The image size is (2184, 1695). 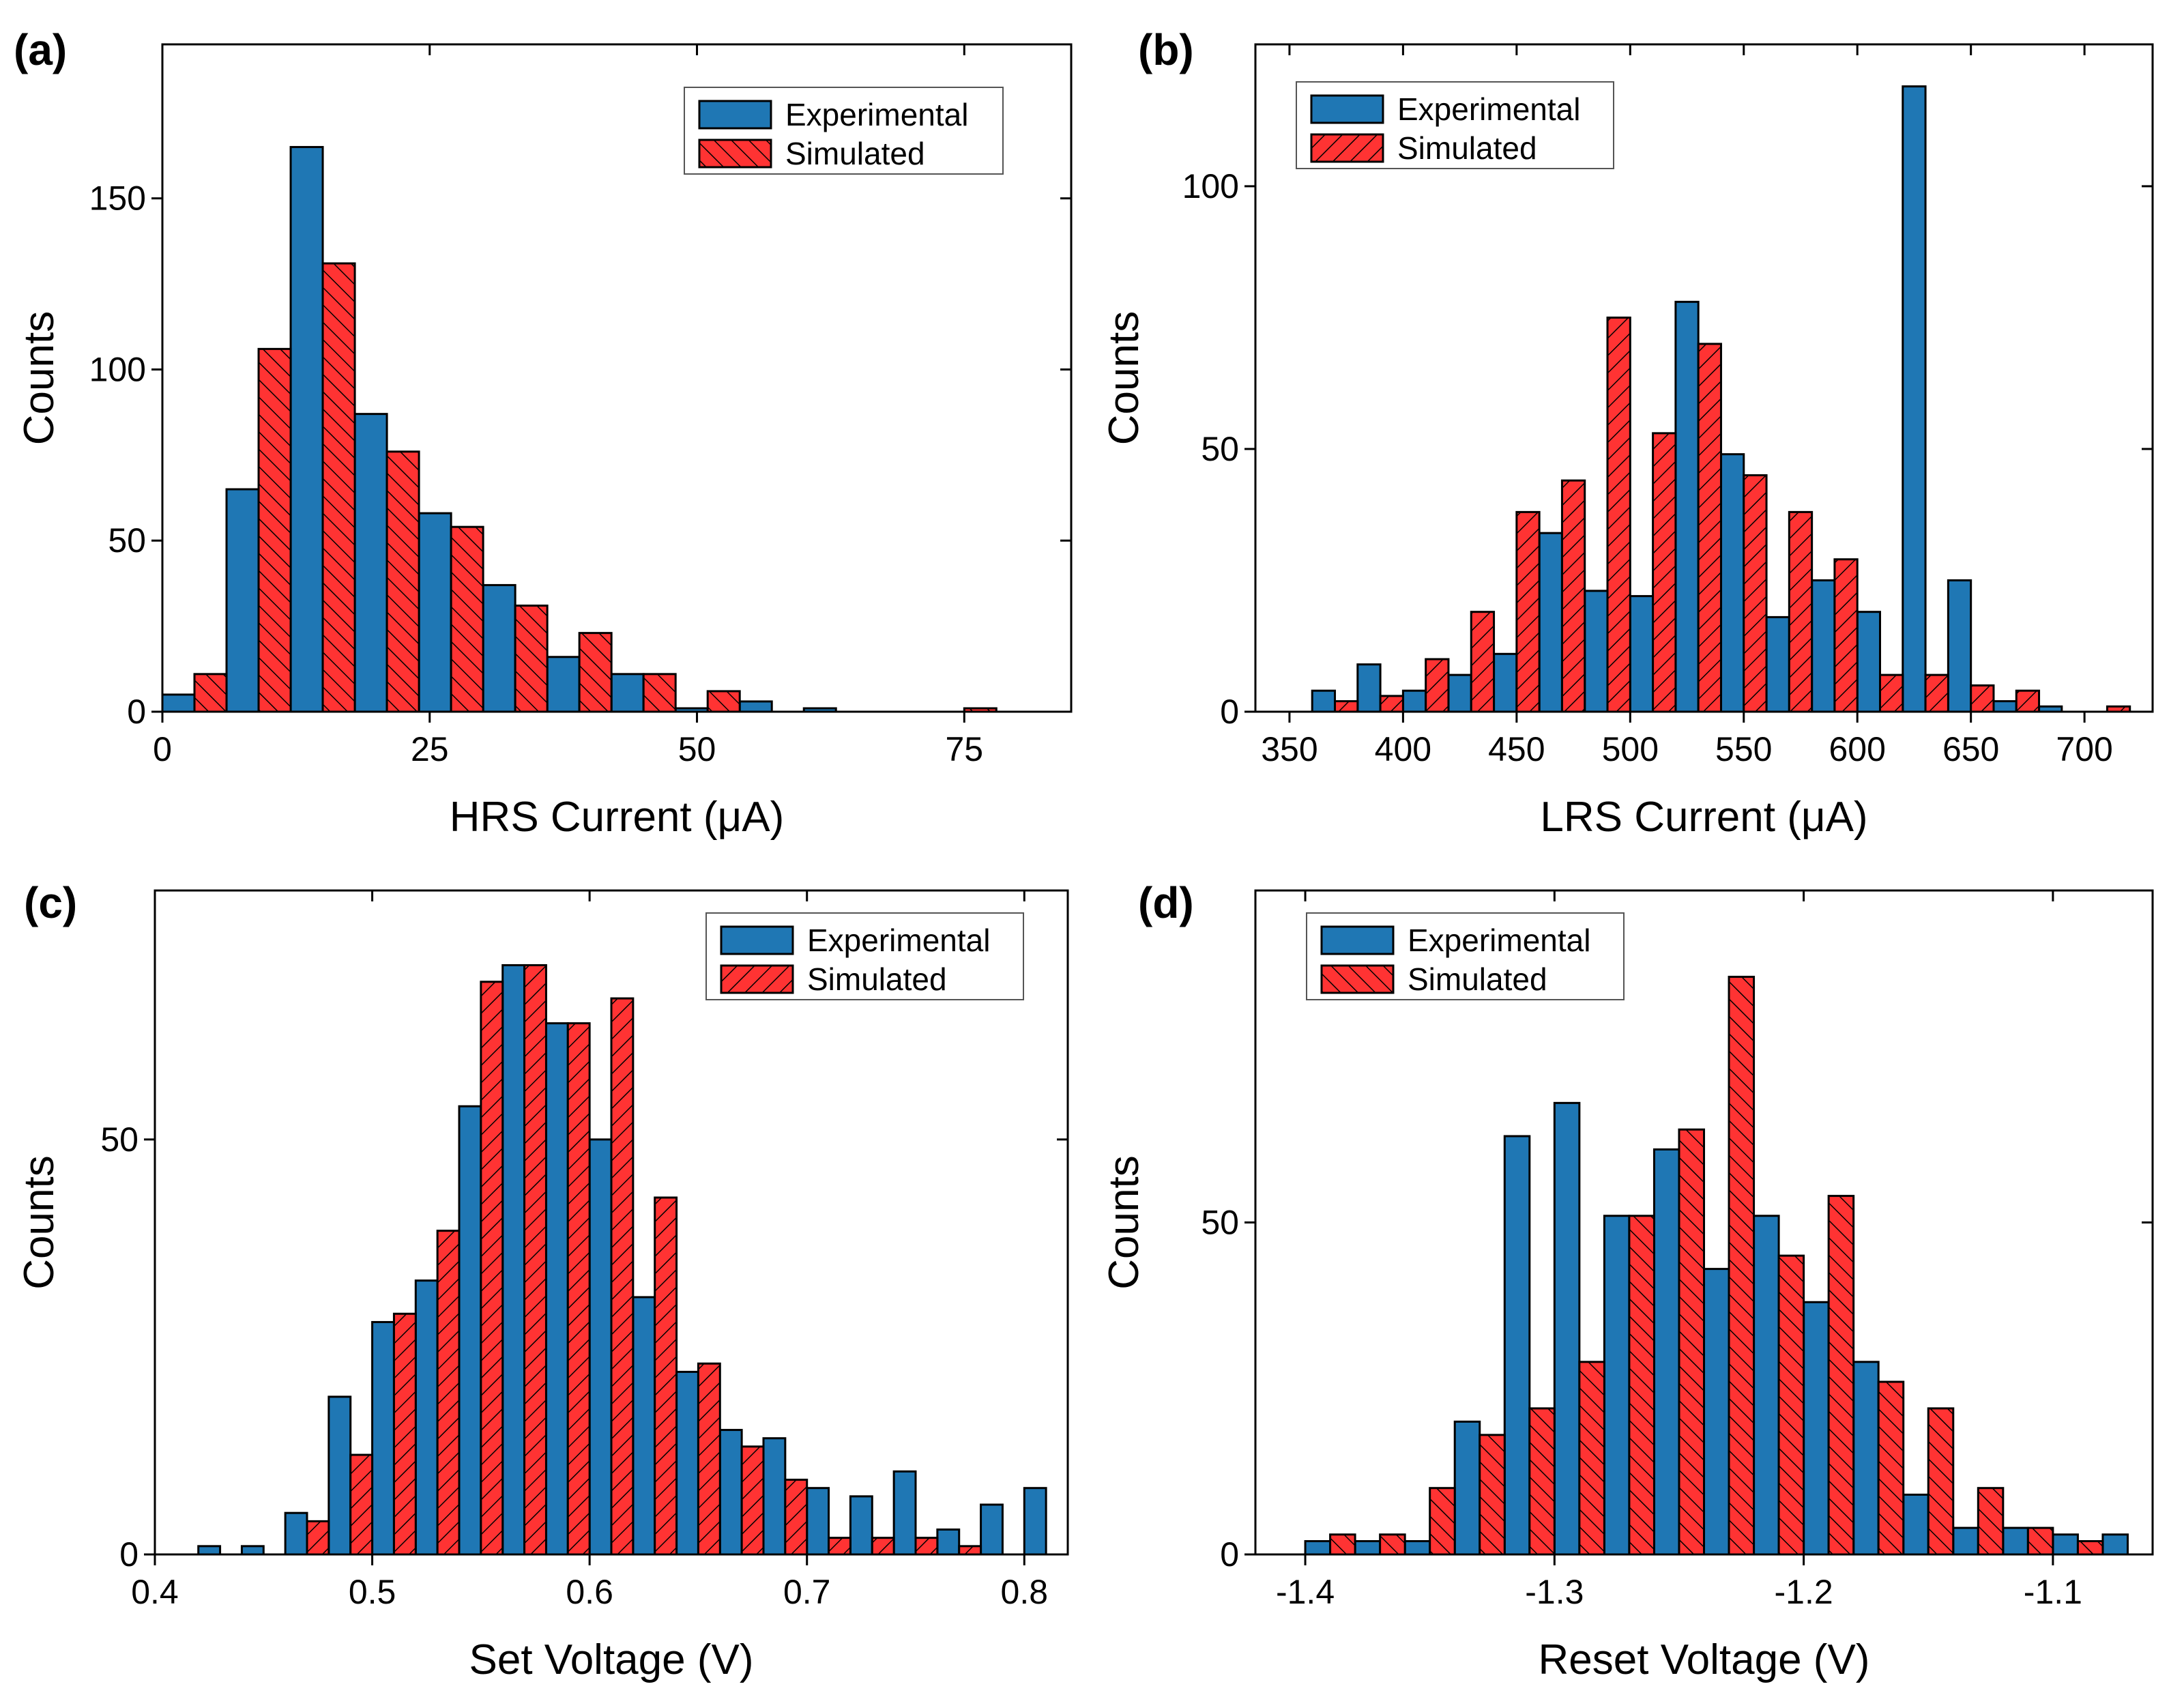 What do you see at coordinates (1970, 749) in the screenshot?
I see `x-tick-label: 650` at bounding box center [1970, 749].